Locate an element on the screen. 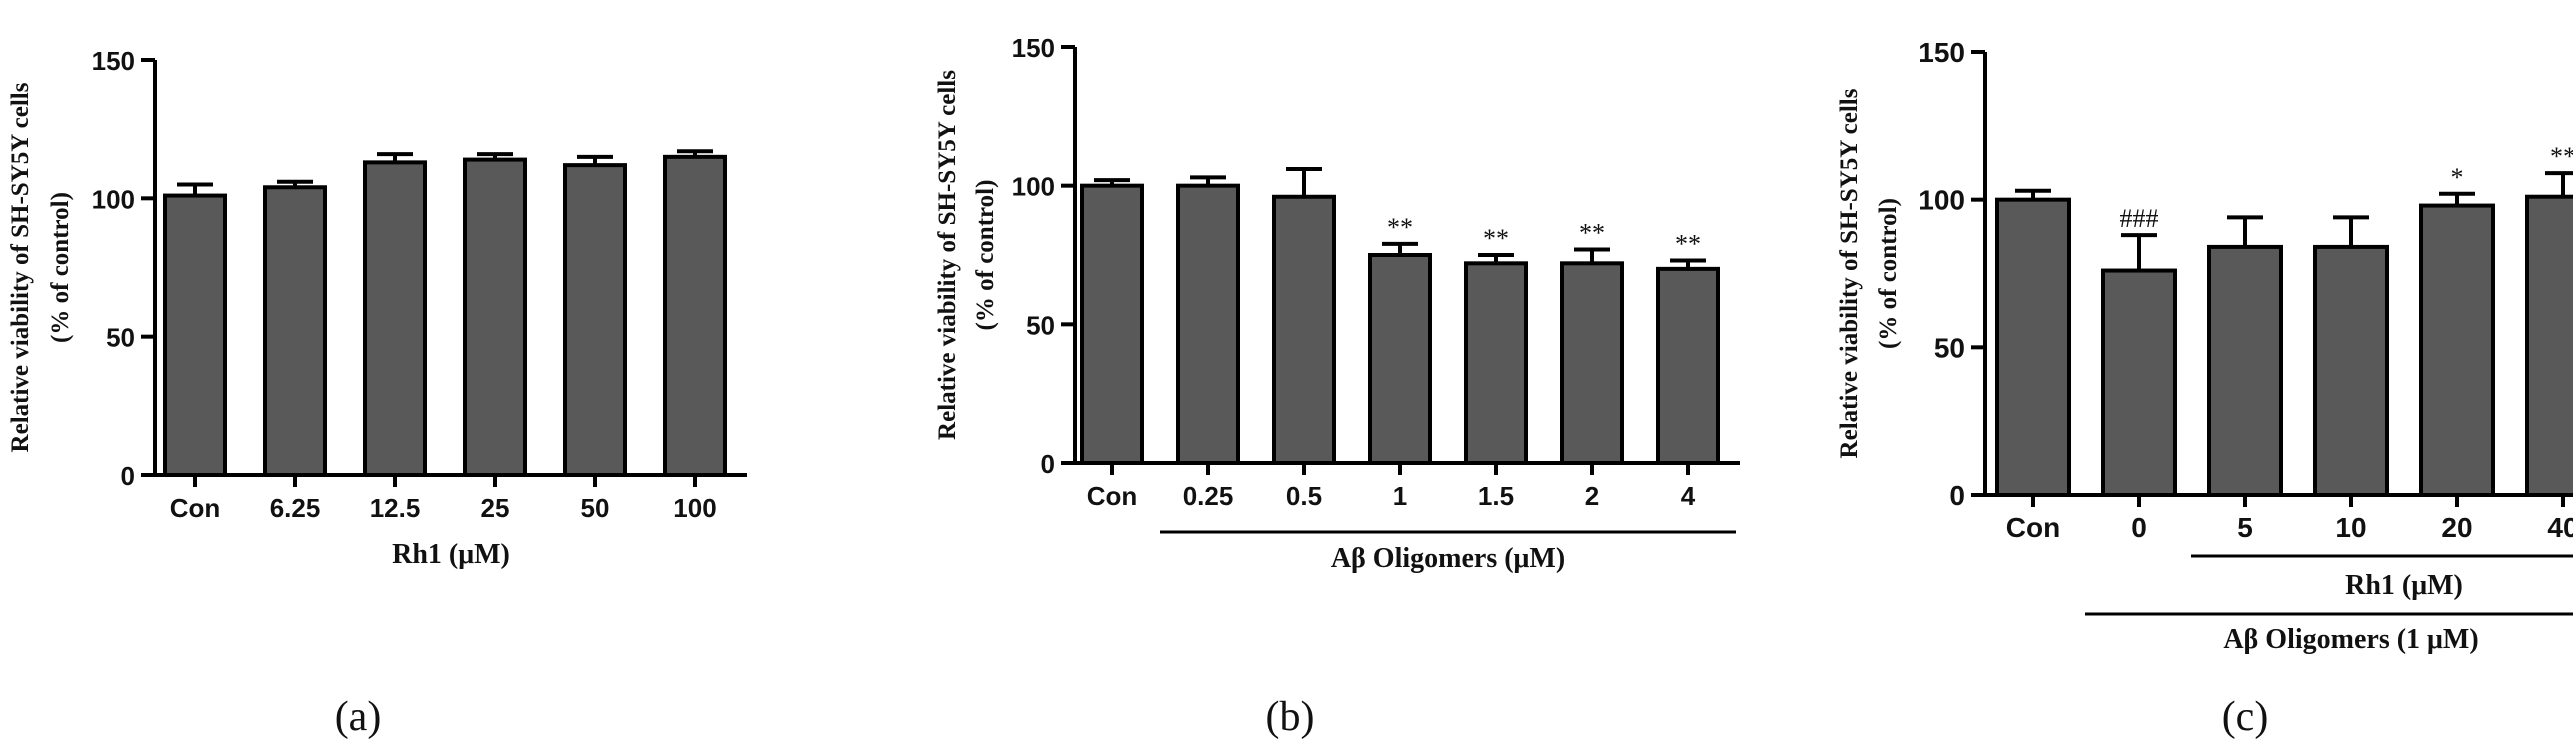 Image resolution: width=2573 pixels, height=755 pixels. significance-mark: ### is located at coordinates (2139, 218).